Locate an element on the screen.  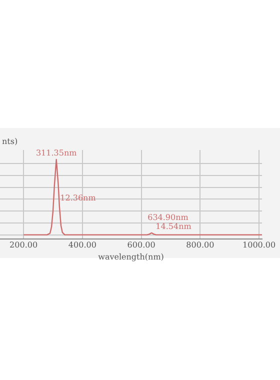
annotation: 634.90nm is located at coordinates (168, 217).